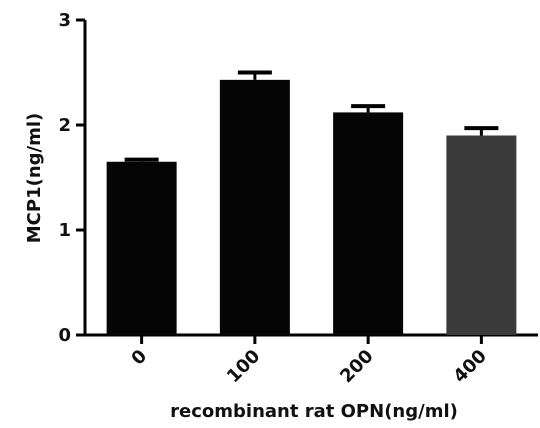 Image resolution: width=540 pixels, height=428 pixels. I want to click on x-tick-label: 0, so click(139, 358).